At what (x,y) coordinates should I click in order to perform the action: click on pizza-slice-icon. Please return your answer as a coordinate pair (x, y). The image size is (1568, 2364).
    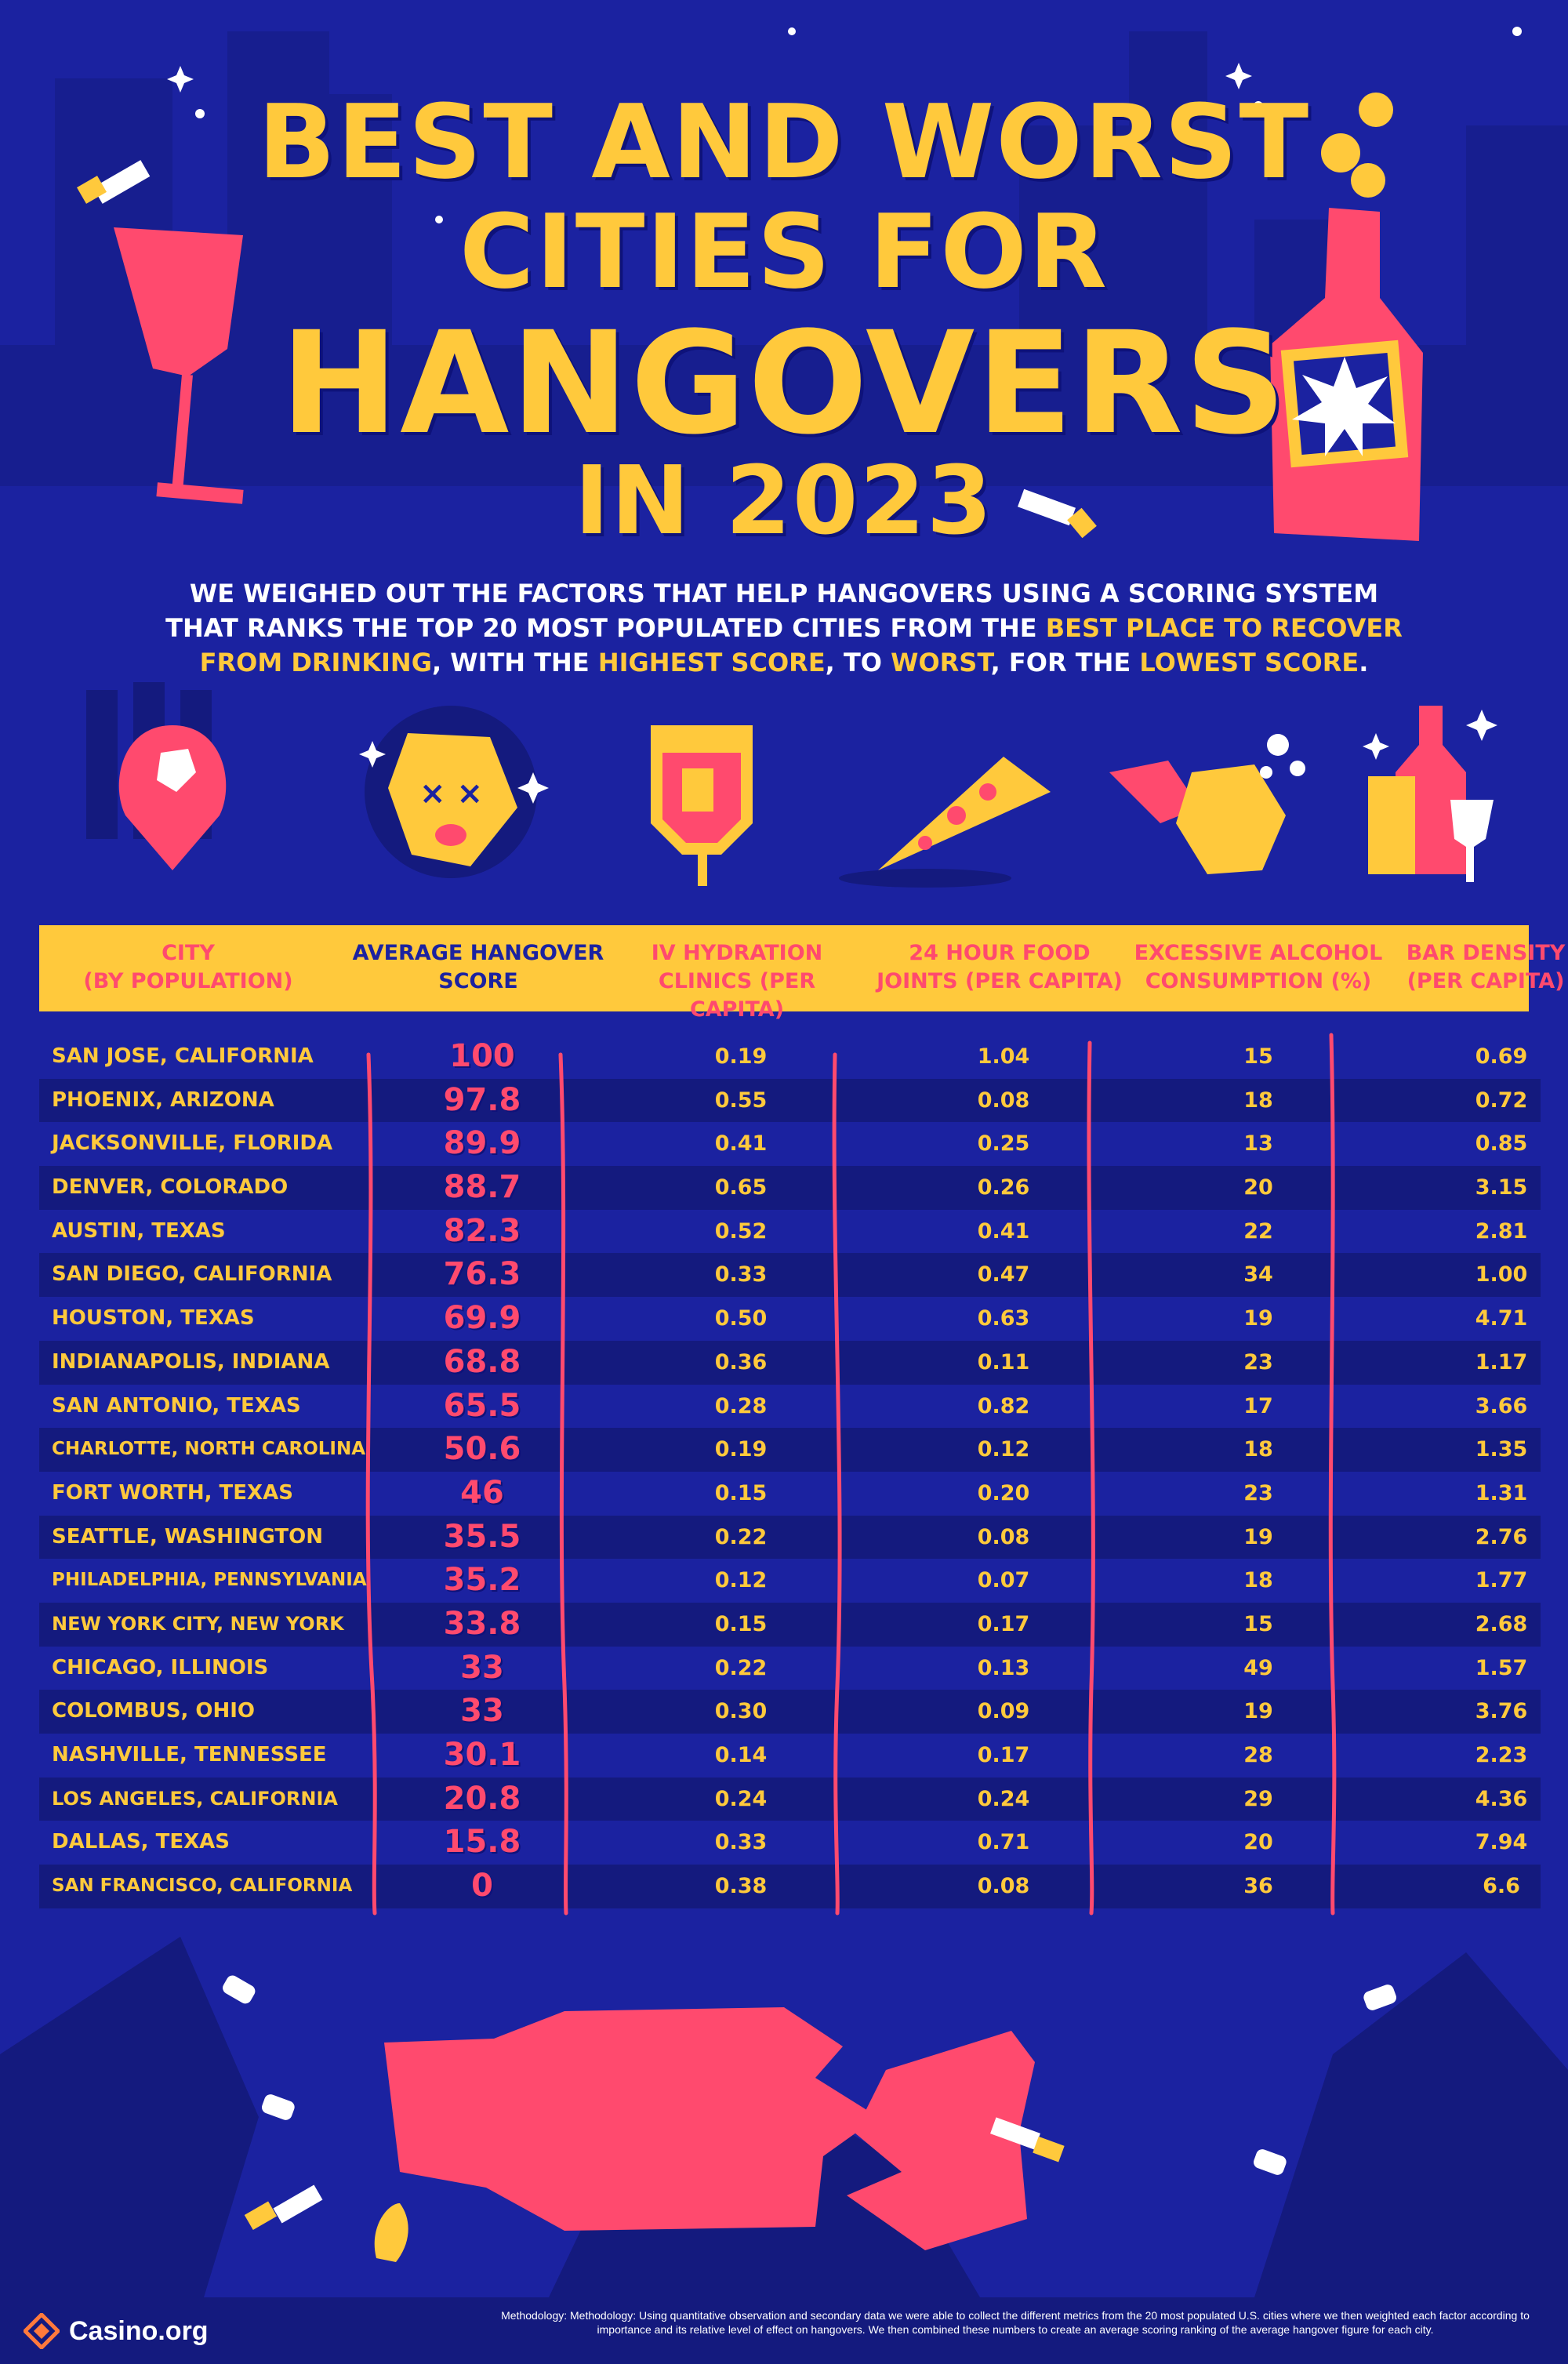
    Looking at the image, I should click on (945, 822).